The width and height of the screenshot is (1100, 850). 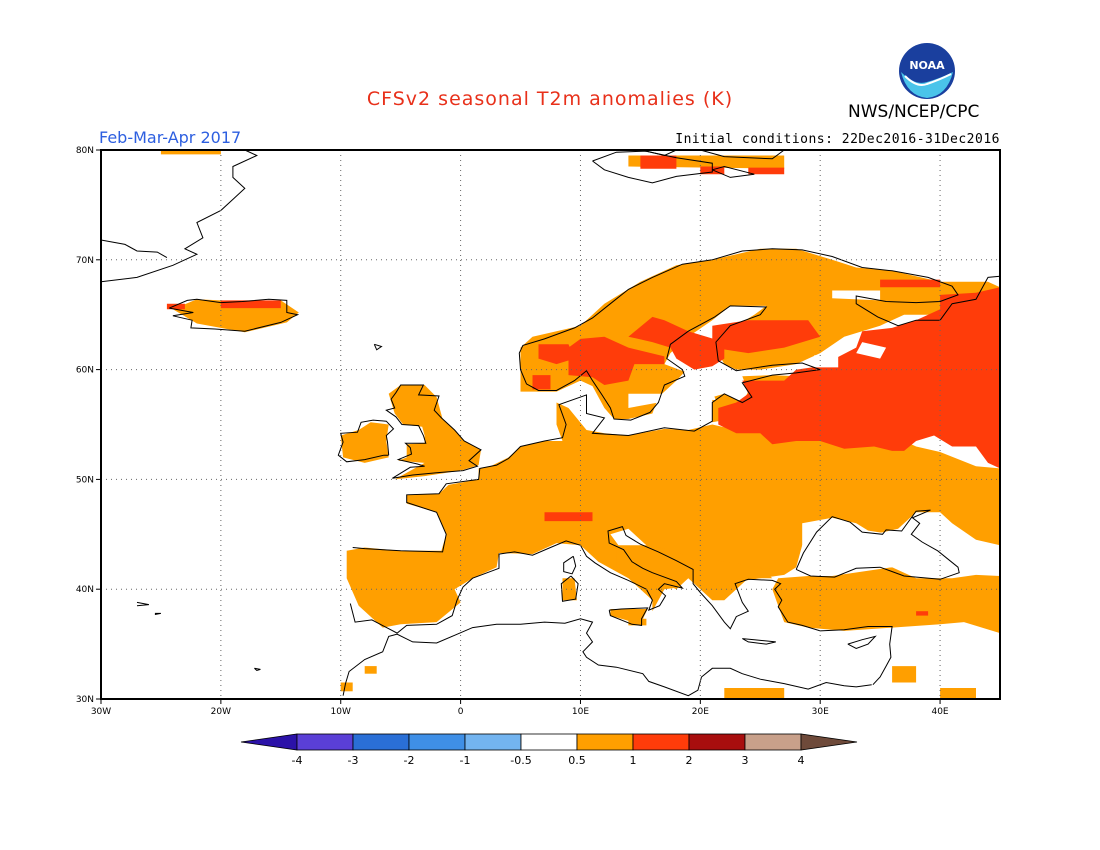 What do you see at coordinates (269, 742) in the screenshot?
I see `colorbar-arrow-left` at bounding box center [269, 742].